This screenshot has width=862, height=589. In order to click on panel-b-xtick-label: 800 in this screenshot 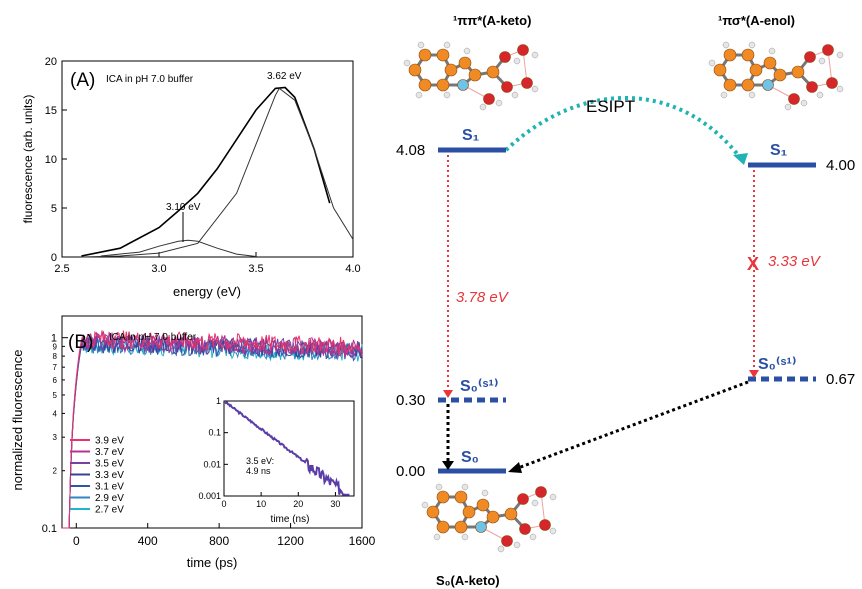, I will do `click(219, 541)`.